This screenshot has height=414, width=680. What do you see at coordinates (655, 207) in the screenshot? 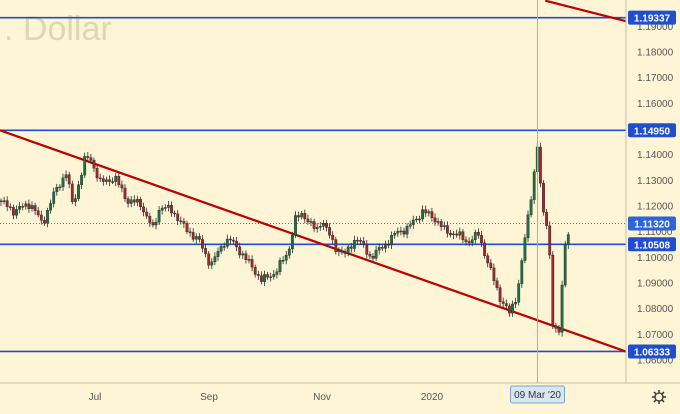
I see `price-tick-label: 1.12000` at bounding box center [655, 207].